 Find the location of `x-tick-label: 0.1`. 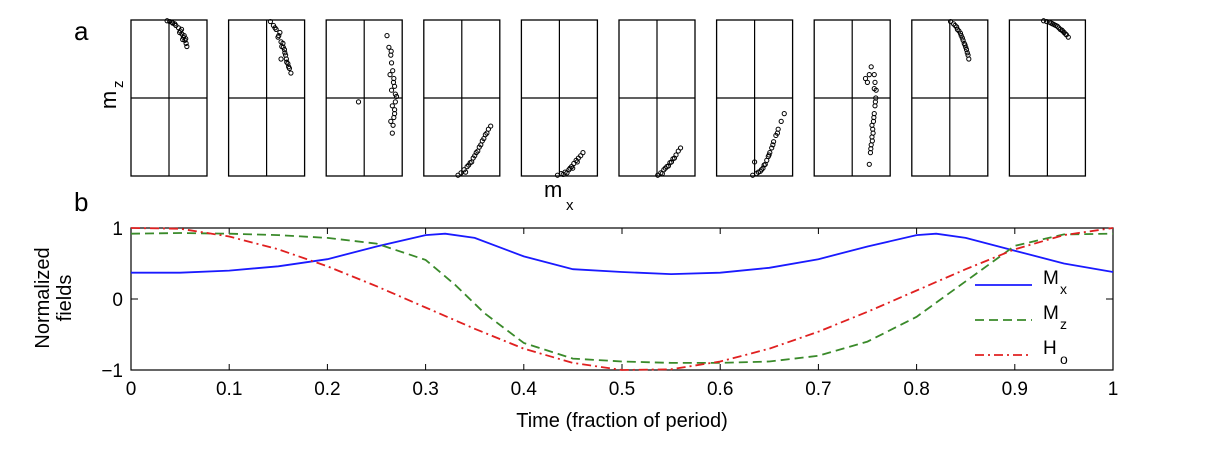

x-tick-label: 0.1 is located at coordinates (229, 389).